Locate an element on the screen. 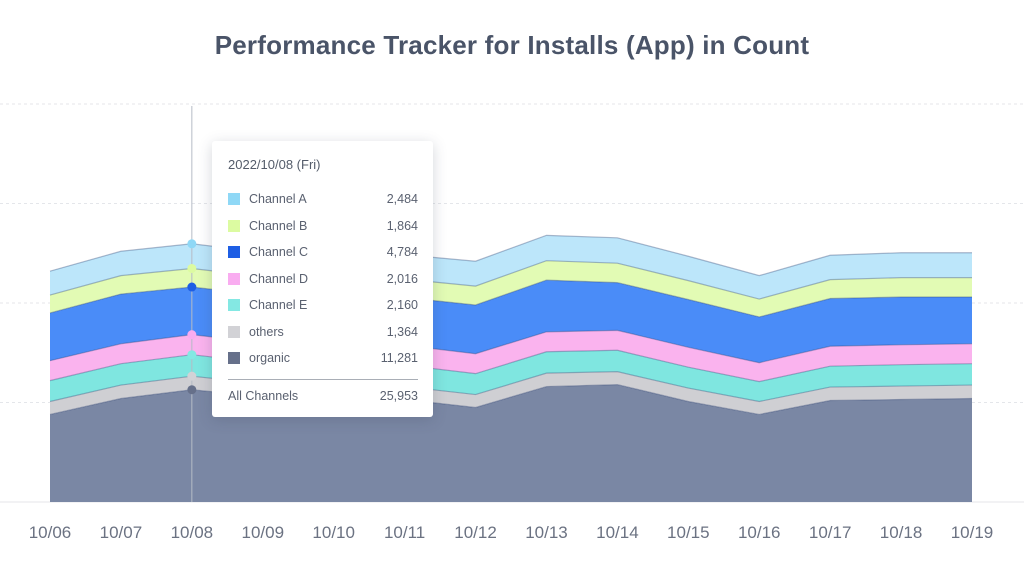  x-tick-label: 10/12 is located at coordinates (475, 532).